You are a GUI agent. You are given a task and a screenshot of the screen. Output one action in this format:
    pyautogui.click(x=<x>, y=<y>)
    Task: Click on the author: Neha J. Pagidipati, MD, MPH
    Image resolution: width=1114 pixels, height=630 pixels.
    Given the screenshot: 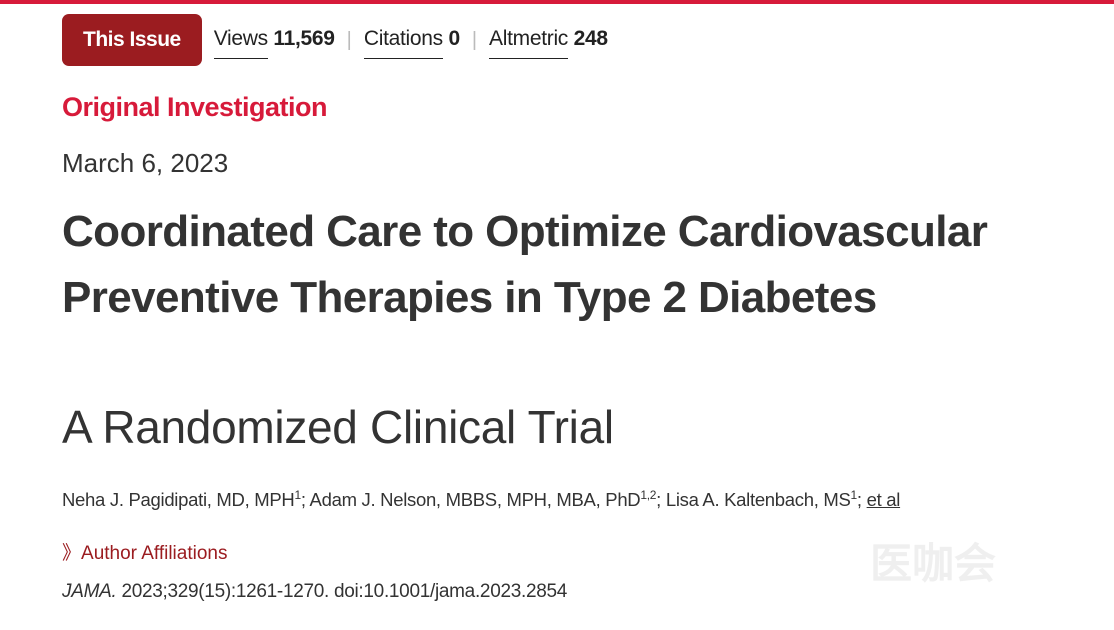 What is the action you would take?
    pyautogui.click(x=178, y=500)
    